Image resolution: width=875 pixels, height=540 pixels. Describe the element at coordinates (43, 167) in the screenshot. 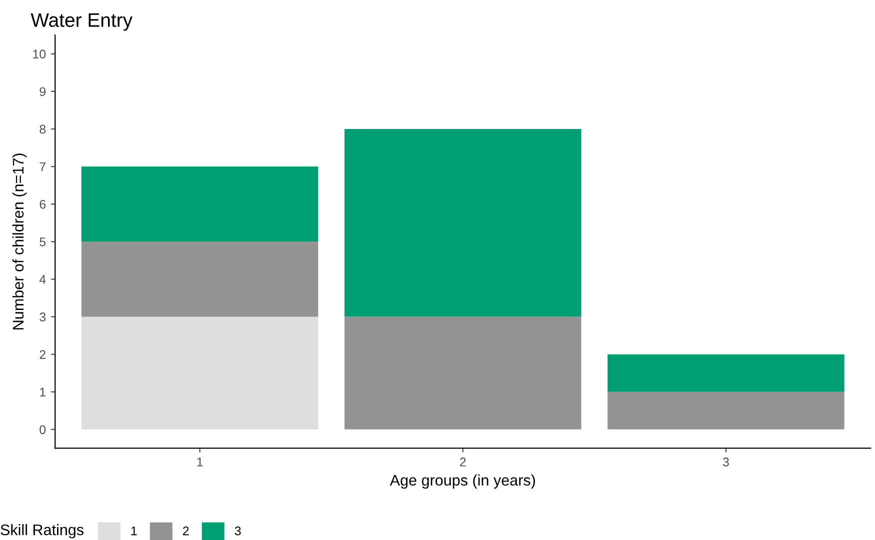

I see `y-tick-label: 7` at that location.